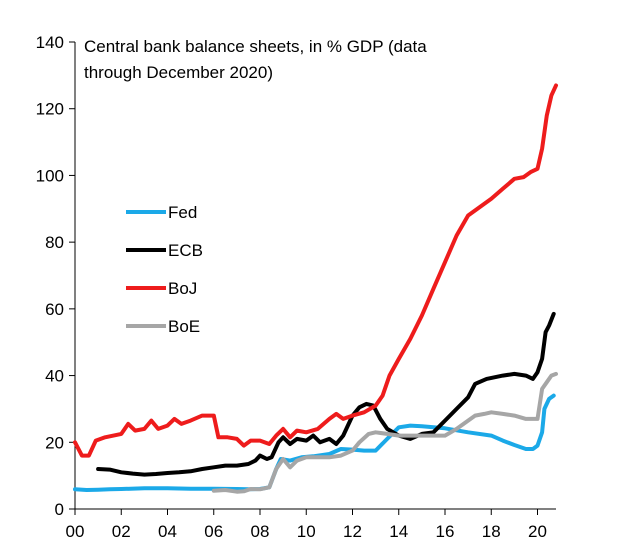 The image size is (631, 559). Describe the element at coordinates (121, 531) in the screenshot. I see `x-tick-label: 02` at that location.